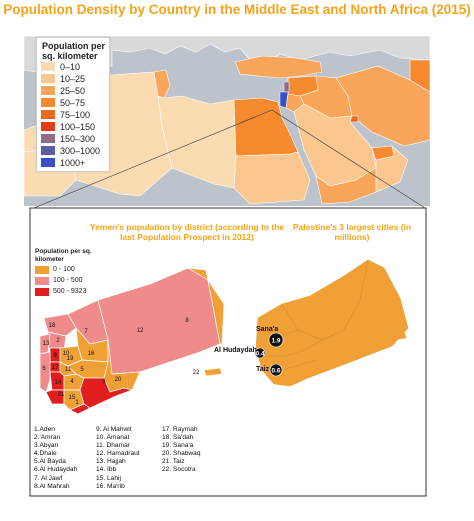  I want to click on district-number: 9, so click(55, 356).